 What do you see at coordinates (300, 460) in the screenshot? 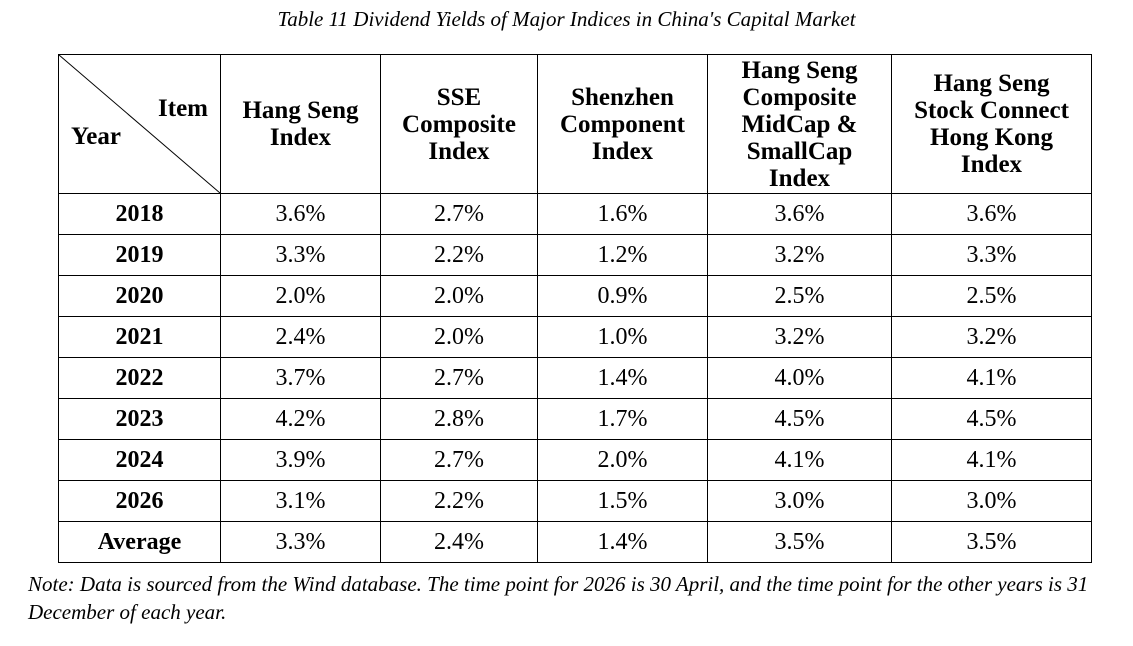
I see `table-cell: 3.9%` at bounding box center [300, 460].